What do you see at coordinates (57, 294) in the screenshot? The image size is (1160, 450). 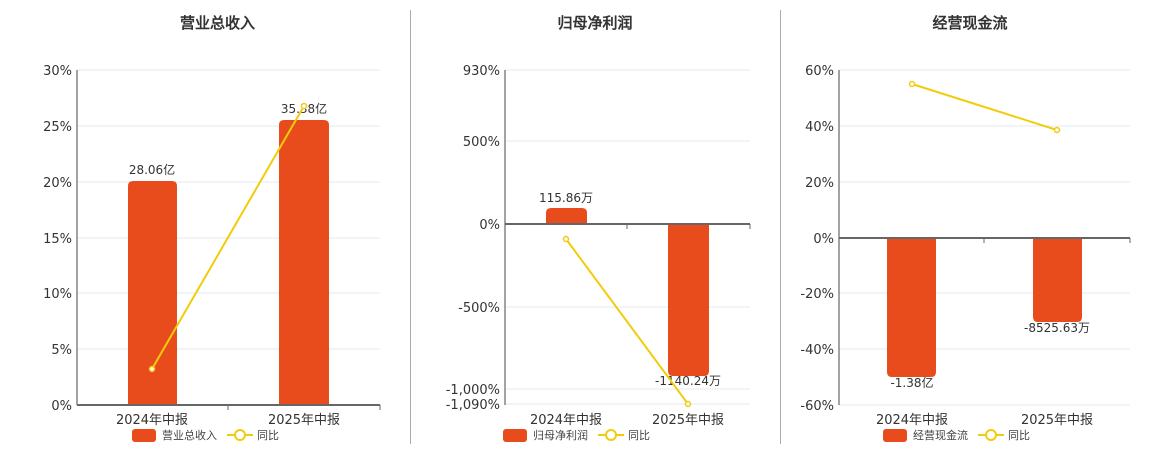 I see `svg-text: 10%` at bounding box center [57, 294].